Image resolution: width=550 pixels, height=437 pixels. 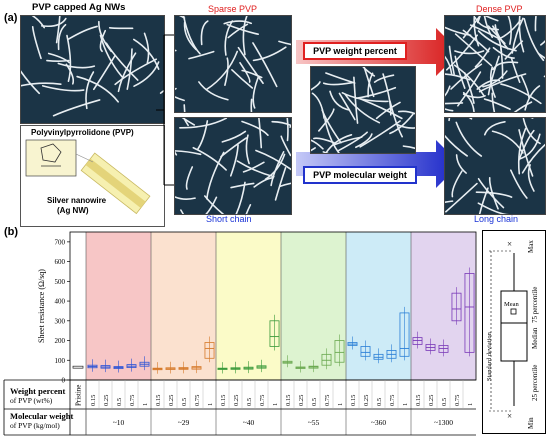 I want to click on sem-image-center, so click(x=363, y=110).